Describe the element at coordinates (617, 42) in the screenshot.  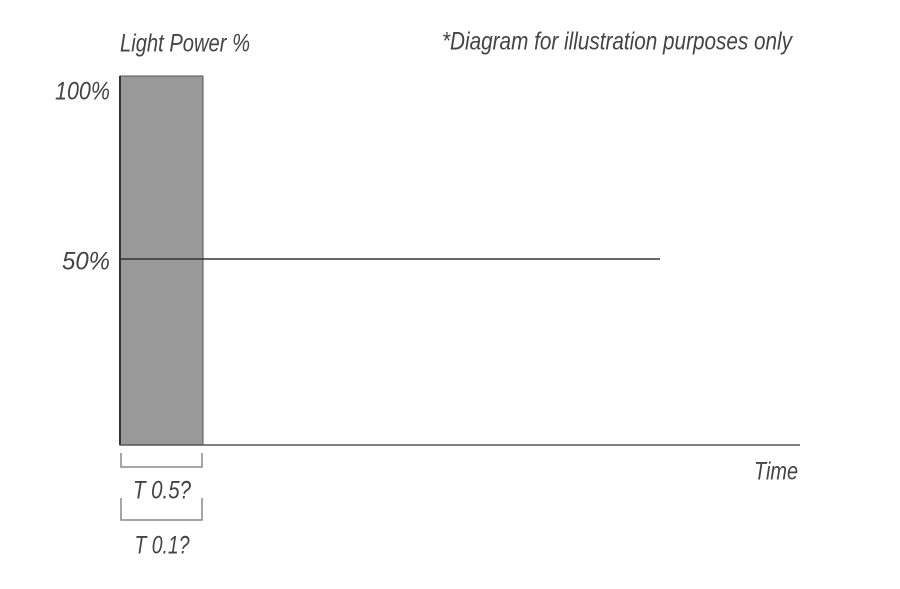
I see `note: *Diagram for illustration purposes only` at that location.